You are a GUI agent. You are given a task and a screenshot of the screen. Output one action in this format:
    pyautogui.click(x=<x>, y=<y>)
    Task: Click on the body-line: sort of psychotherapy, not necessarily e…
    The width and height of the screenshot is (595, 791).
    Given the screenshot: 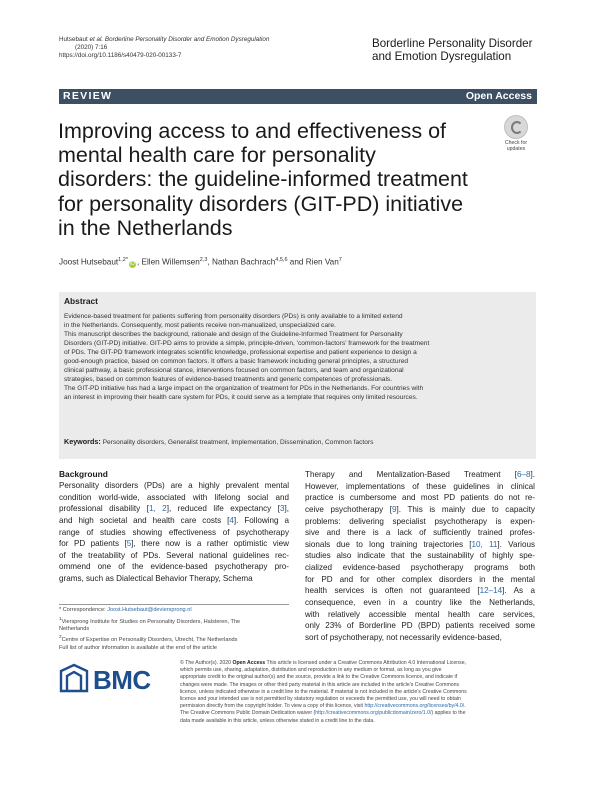 What is the action you would take?
    pyautogui.click(x=403, y=637)
    